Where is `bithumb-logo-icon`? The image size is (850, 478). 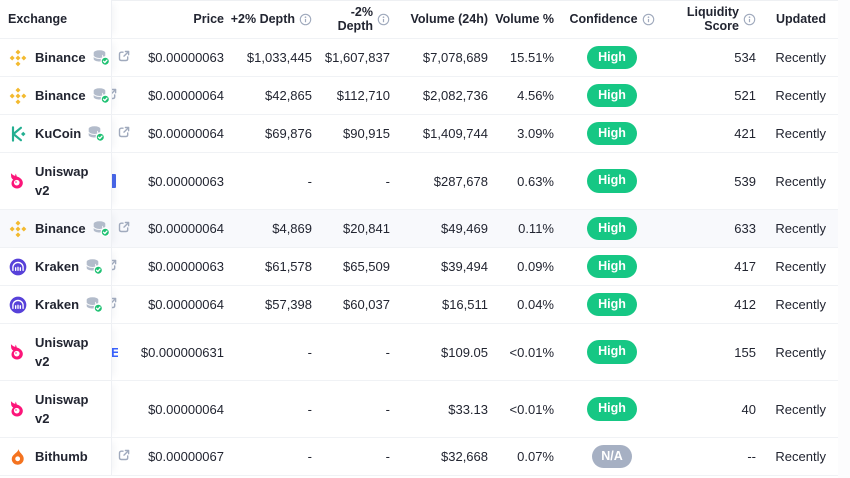 bithumb-logo-icon is located at coordinates (17, 456).